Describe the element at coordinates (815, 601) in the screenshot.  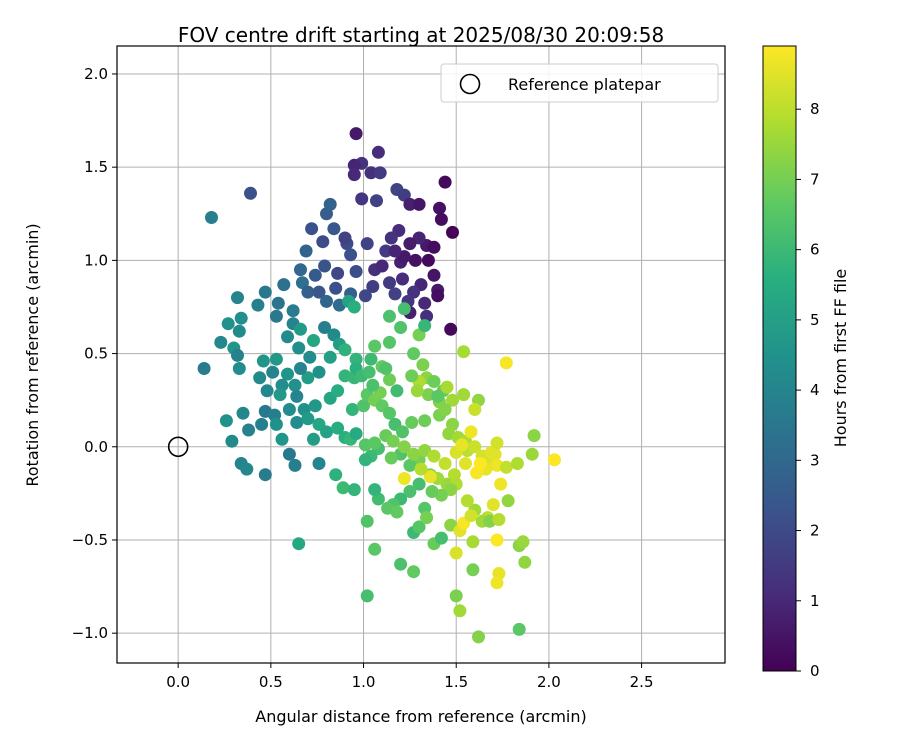
I see `colorbar-tick-label: 1` at that location.